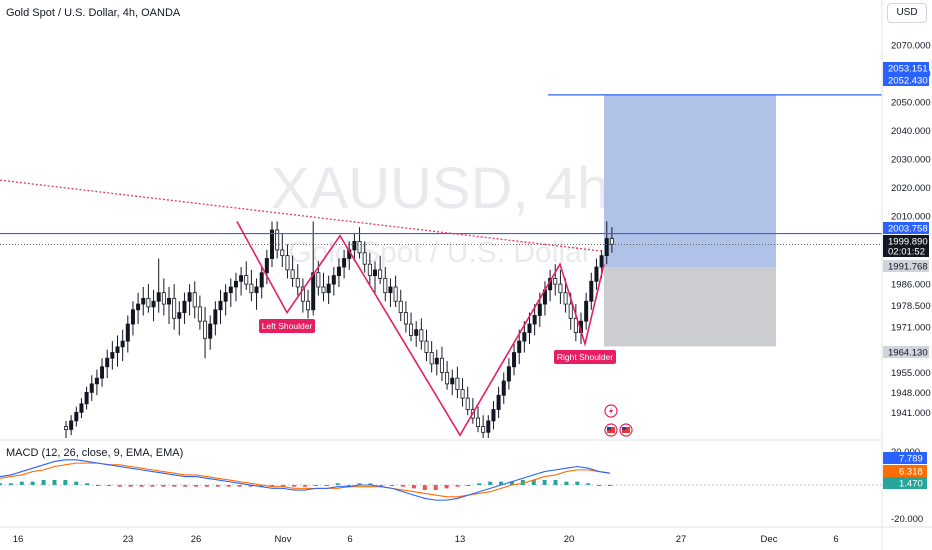 This screenshot has width=932, height=550. Describe the element at coordinates (585, 357) in the screenshot. I see `shoulder-label: Right Shoulder` at that location.